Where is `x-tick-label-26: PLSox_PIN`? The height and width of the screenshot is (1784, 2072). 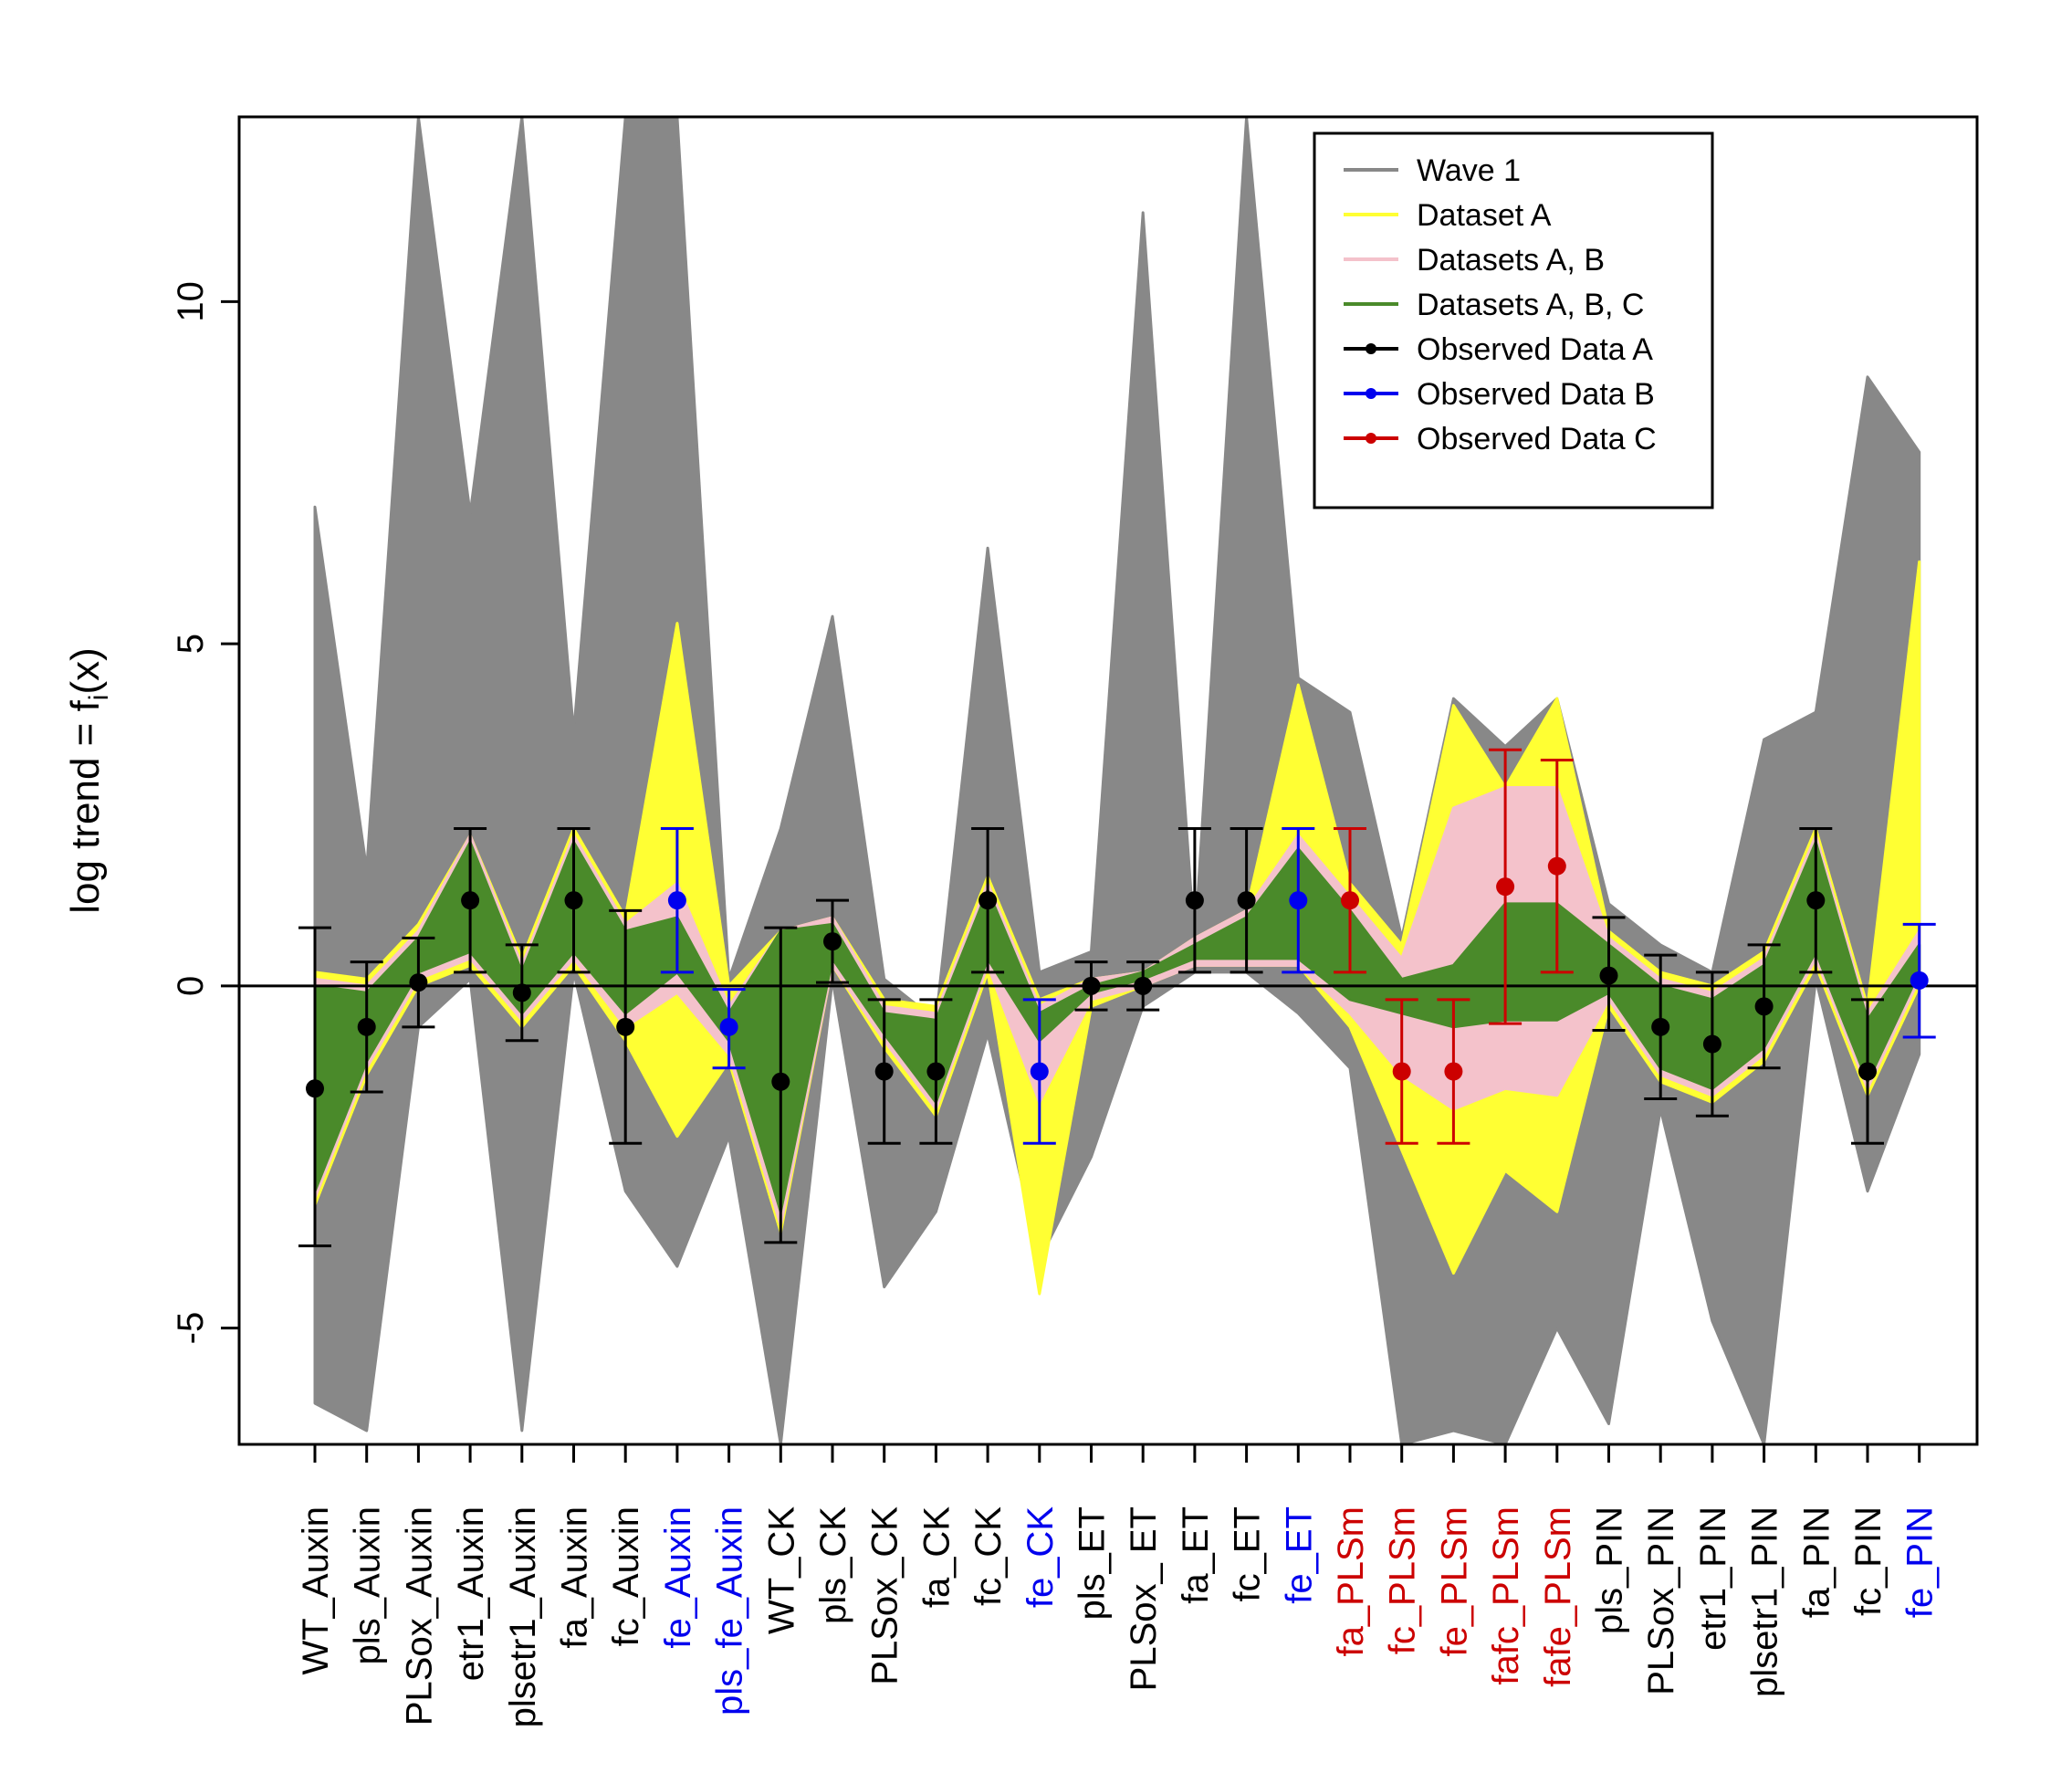 x-tick-label-26: PLSox_PIN is located at coordinates (1661, 1600).